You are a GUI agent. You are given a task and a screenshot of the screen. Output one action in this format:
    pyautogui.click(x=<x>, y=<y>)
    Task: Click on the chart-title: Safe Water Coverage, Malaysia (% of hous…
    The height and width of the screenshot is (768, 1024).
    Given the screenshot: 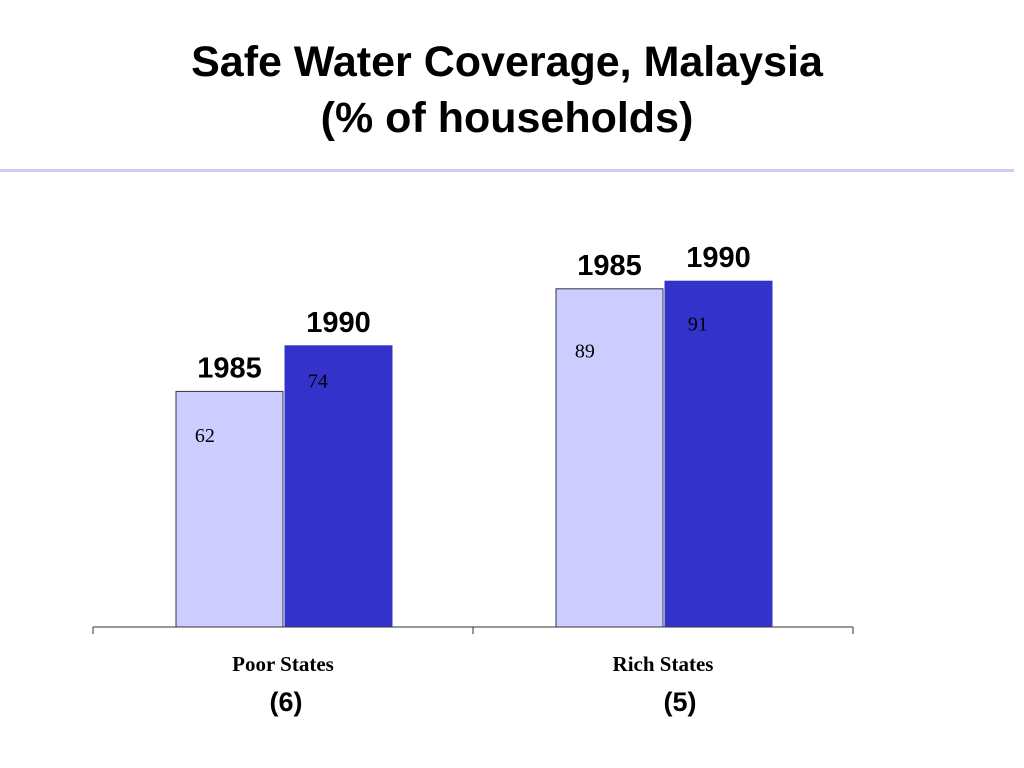 What is the action you would take?
    pyautogui.click(x=507, y=90)
    